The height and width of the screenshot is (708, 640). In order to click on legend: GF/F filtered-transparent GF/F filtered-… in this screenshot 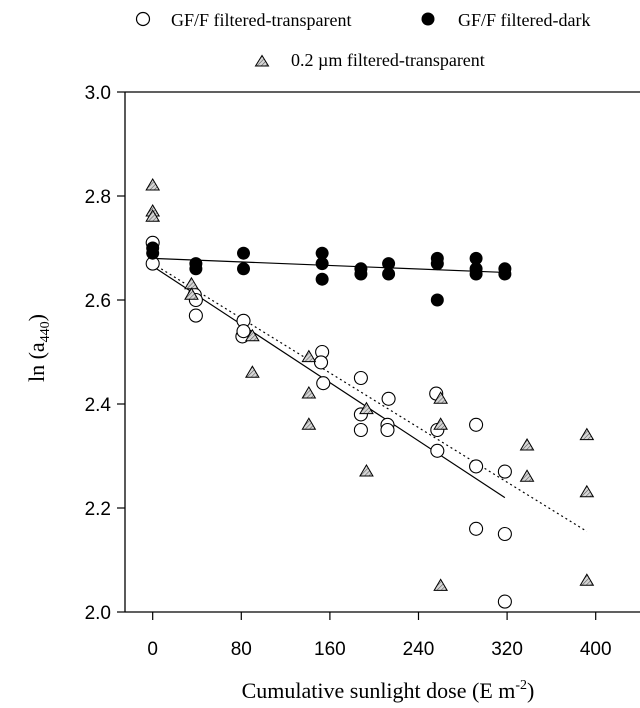, I will do `click(362, 40)`.